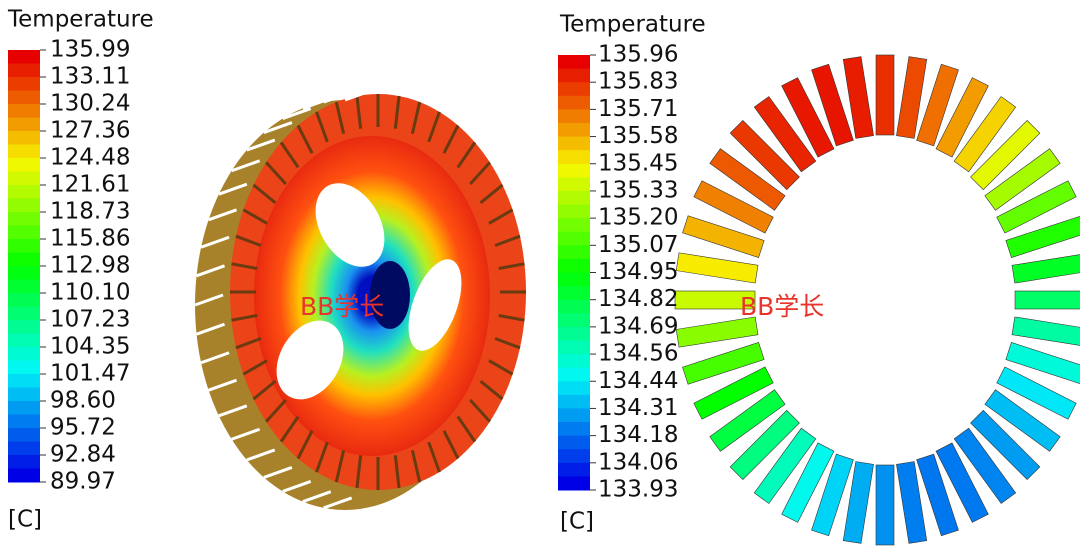  What do you see at coordinates (90, 320) in the screenshot?
I see `legend-label: 107.23` at bounding box center [90, 320].